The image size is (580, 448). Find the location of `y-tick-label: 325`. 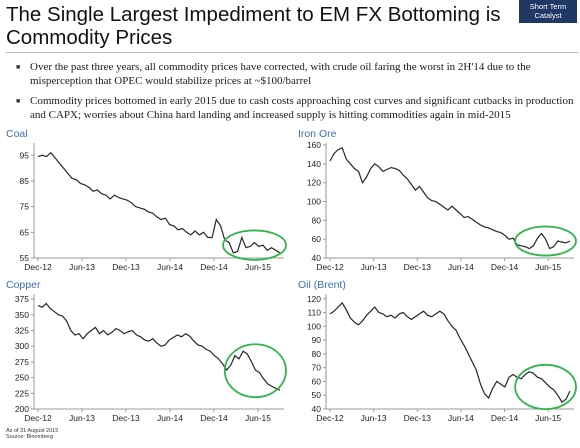

y-tick-label: 325 is located at coordinates (22, 331).